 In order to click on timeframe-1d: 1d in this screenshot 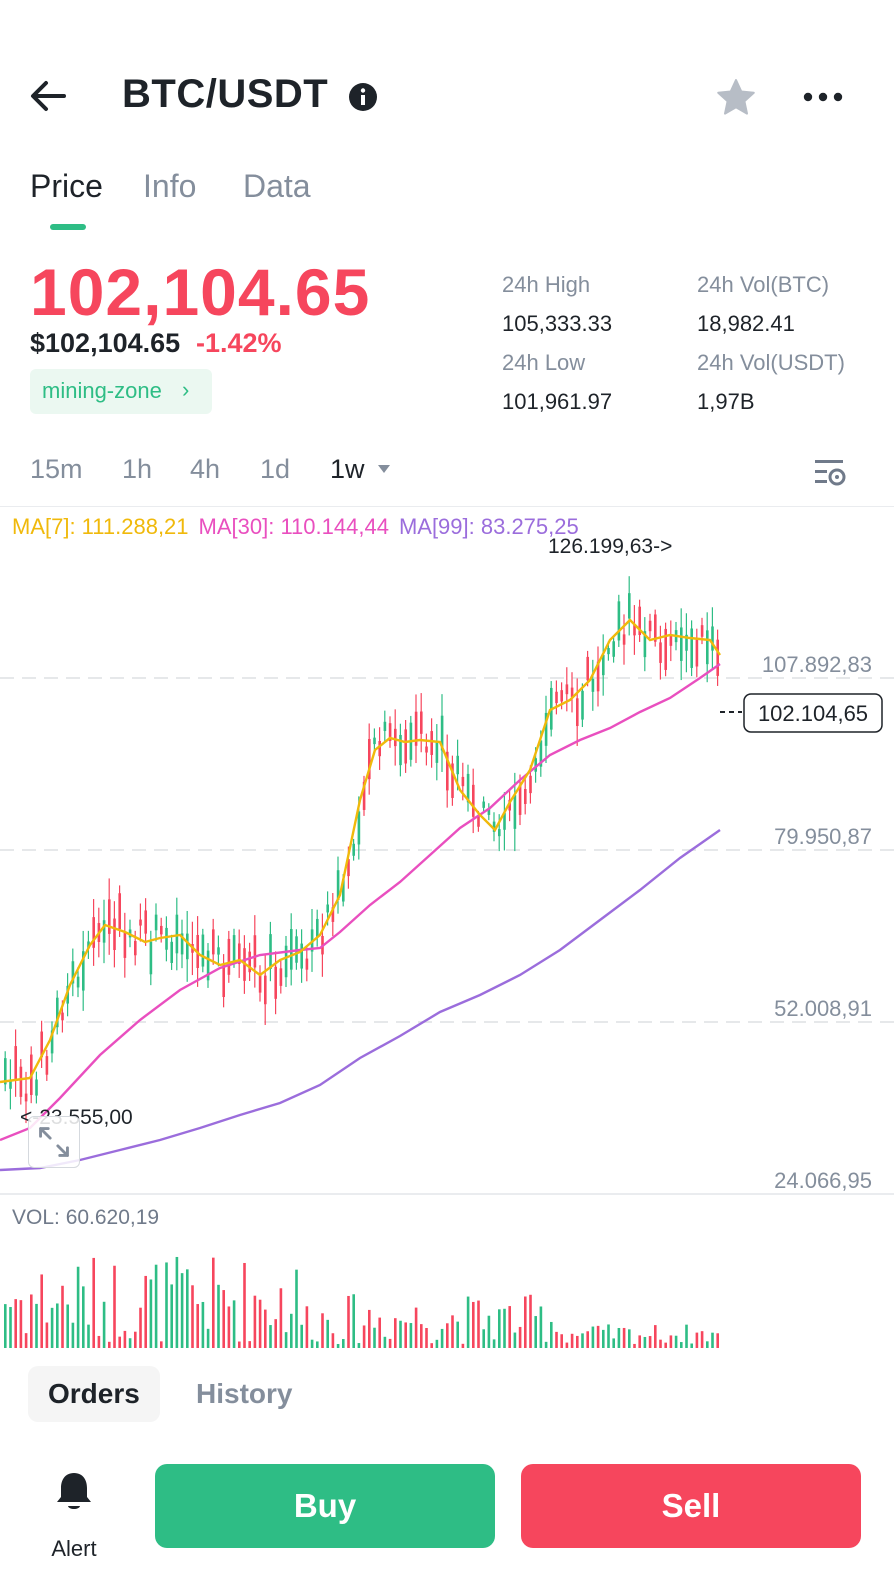, I will do `click(275, 469)`.